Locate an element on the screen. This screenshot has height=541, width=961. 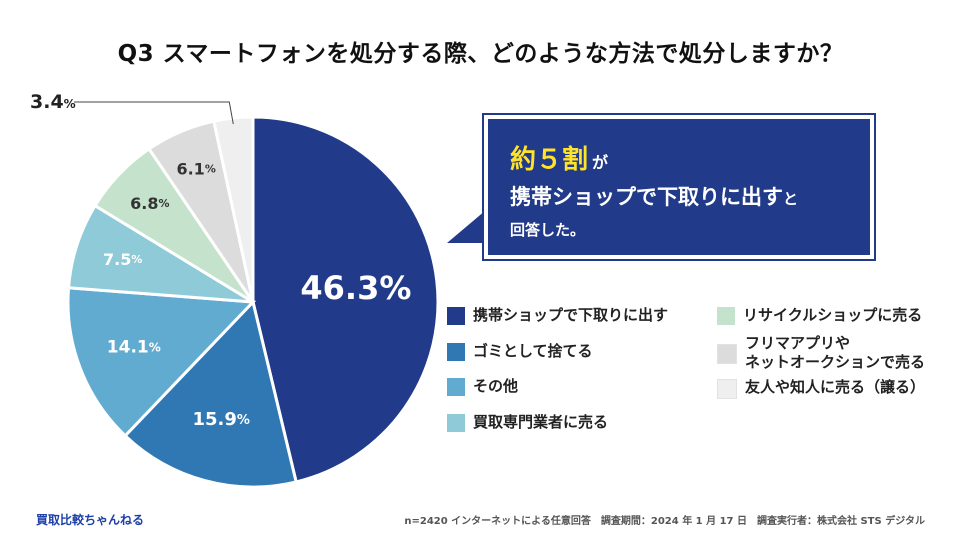
callout-line2: 携帯ショップで下取りに出すと is located at coordinates (654, 196).